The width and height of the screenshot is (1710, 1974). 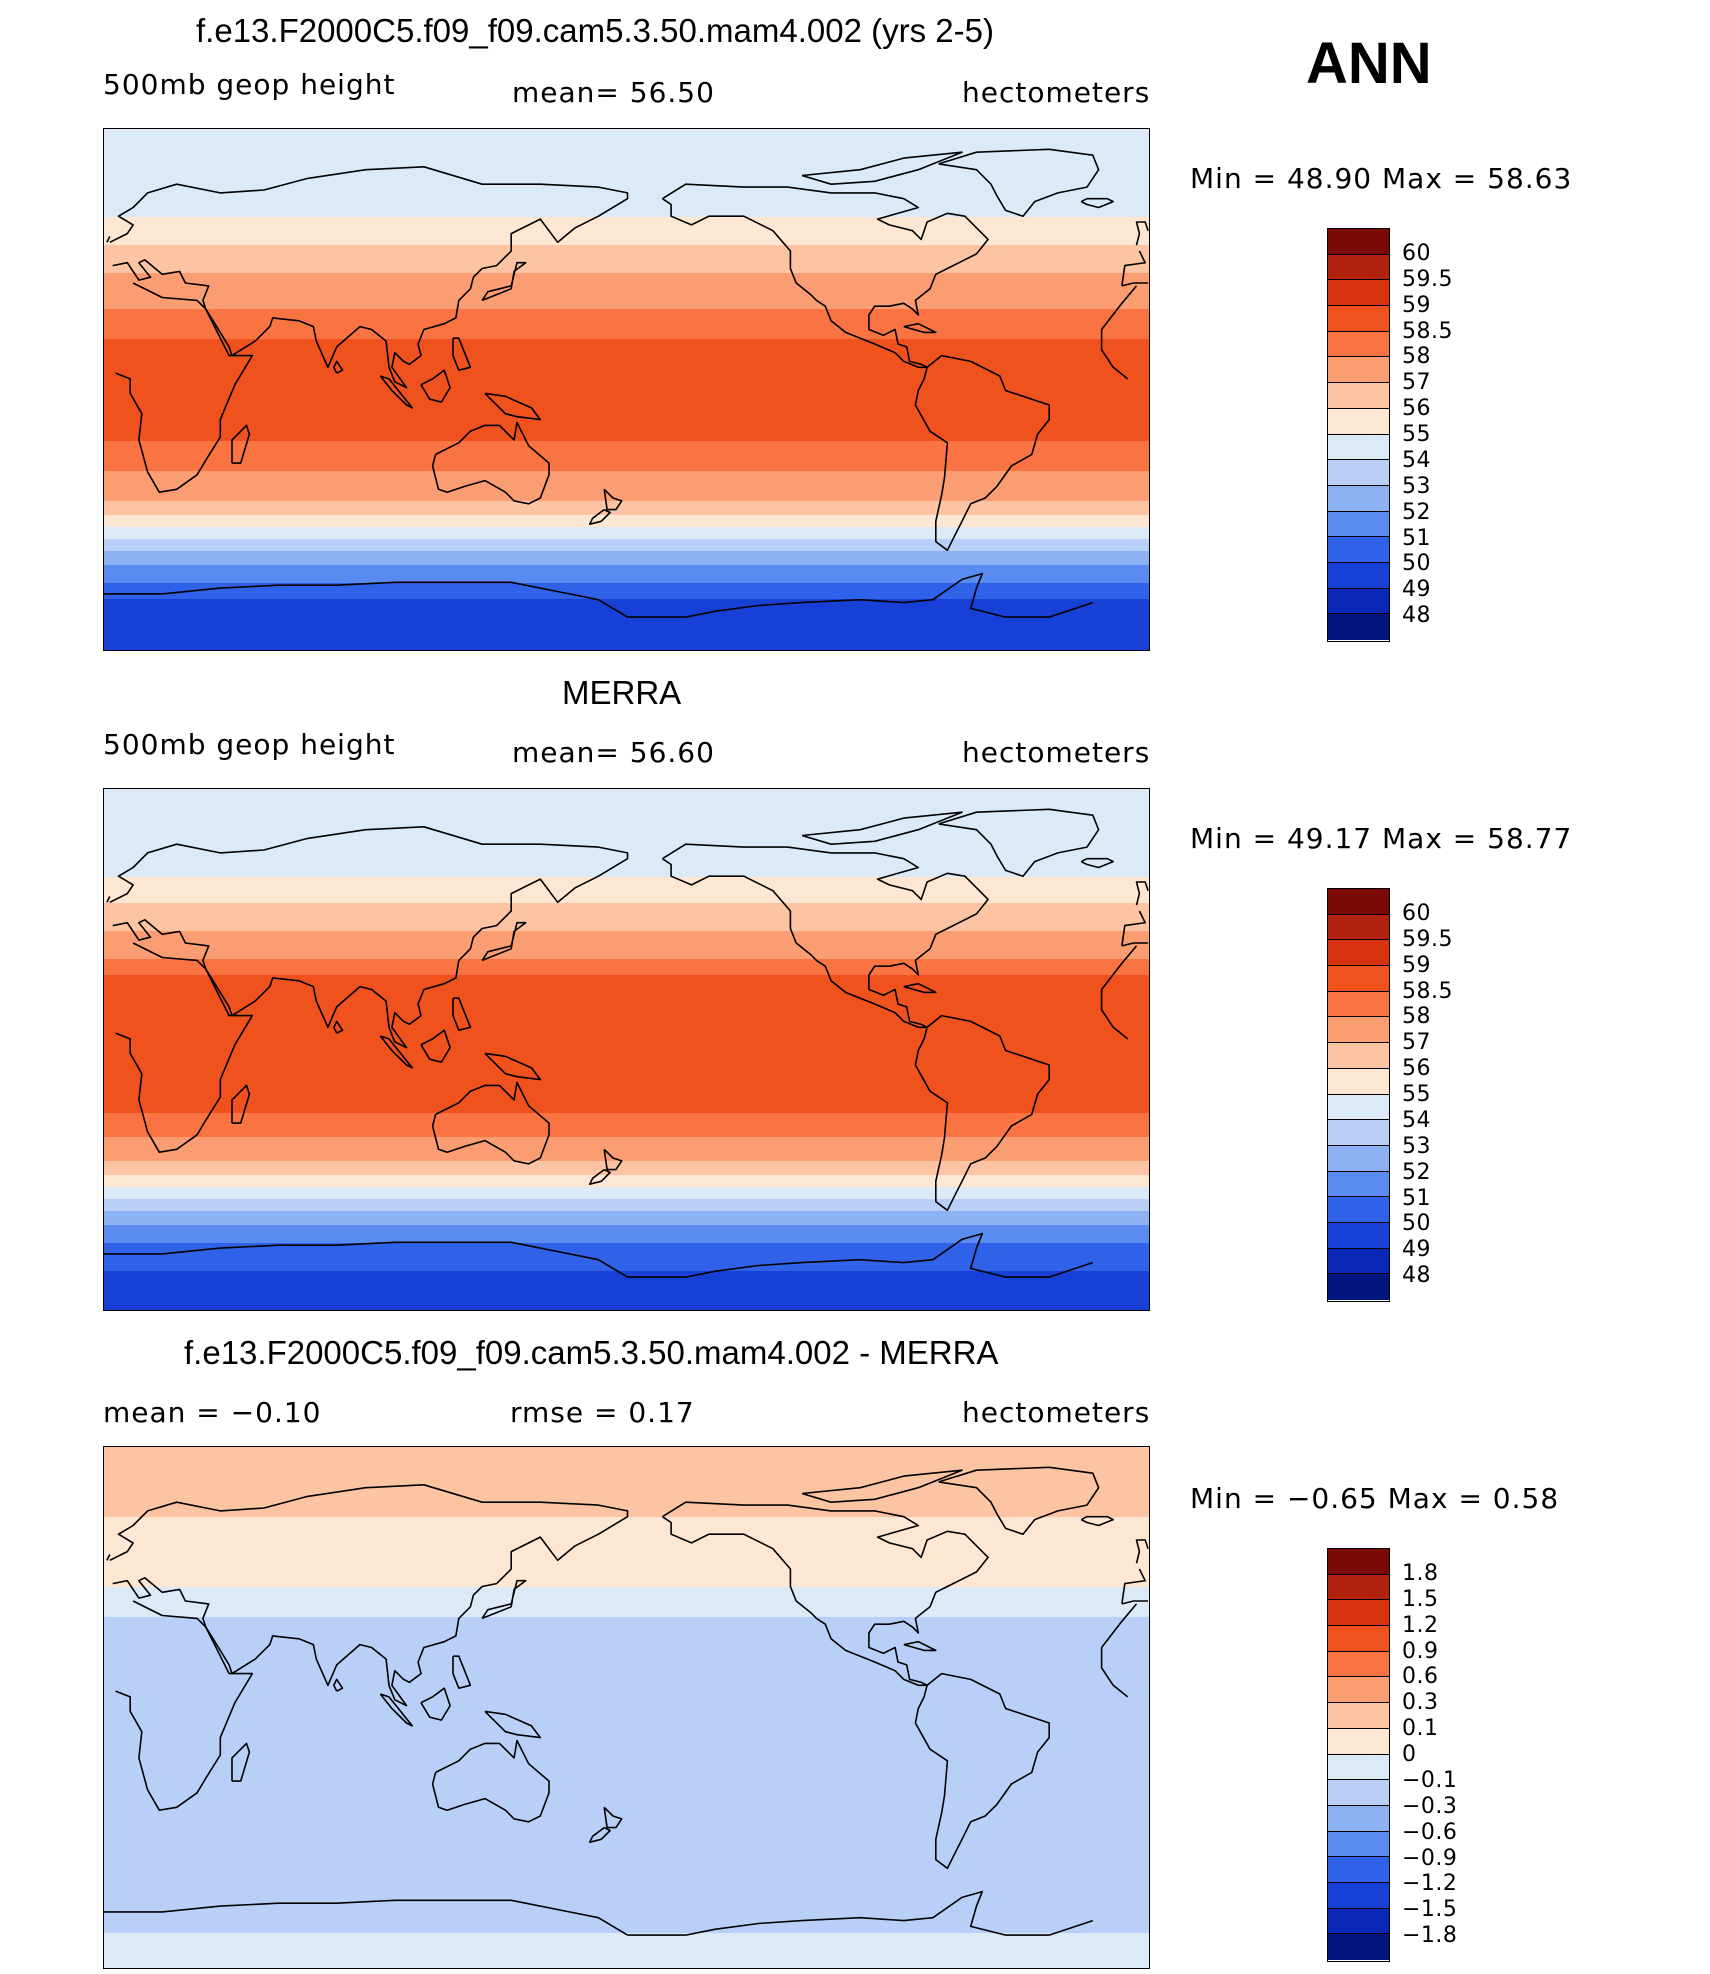 I want to click on colorbar-label: 0, so click(x=1409, y=1754).